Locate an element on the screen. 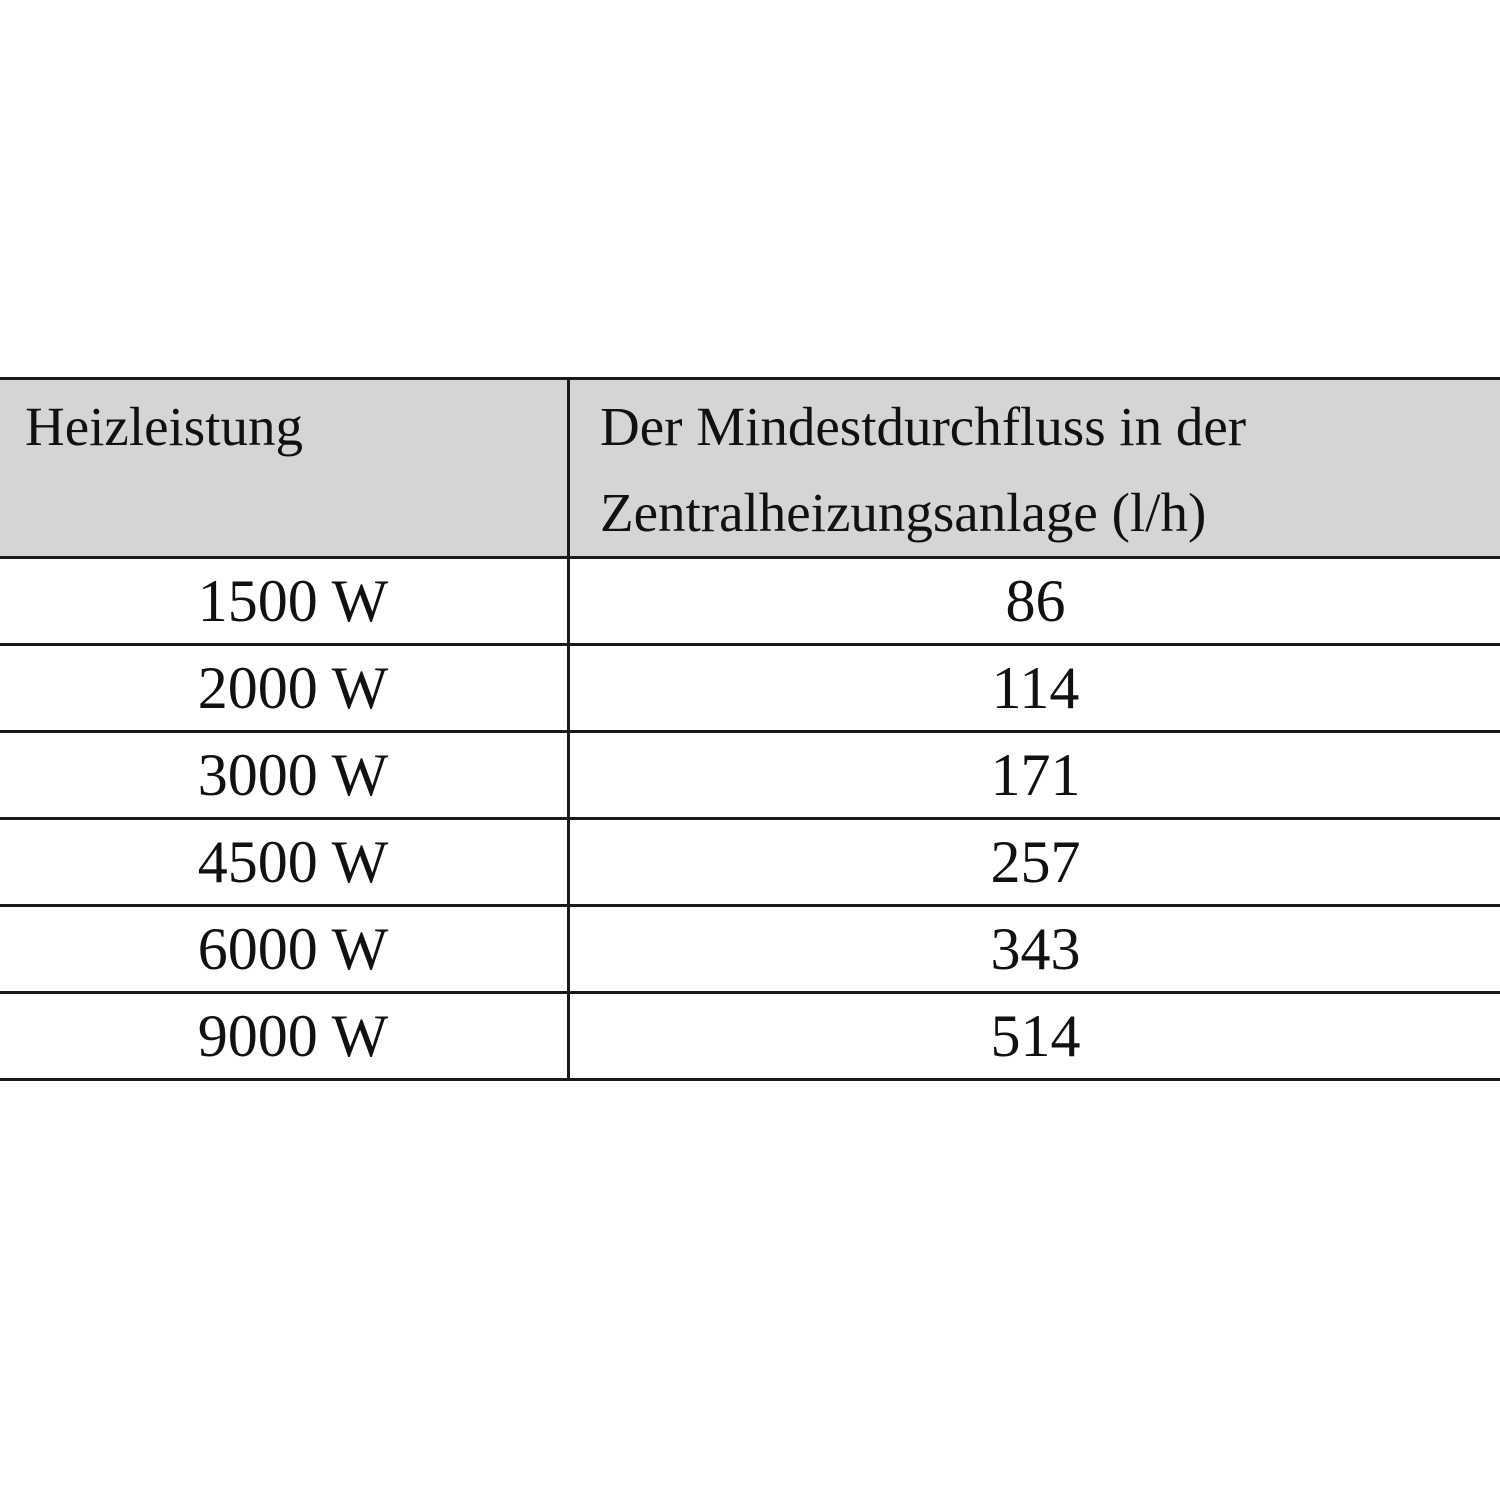  table-row: 1500 W 86 is located at coordinates (750, 601).